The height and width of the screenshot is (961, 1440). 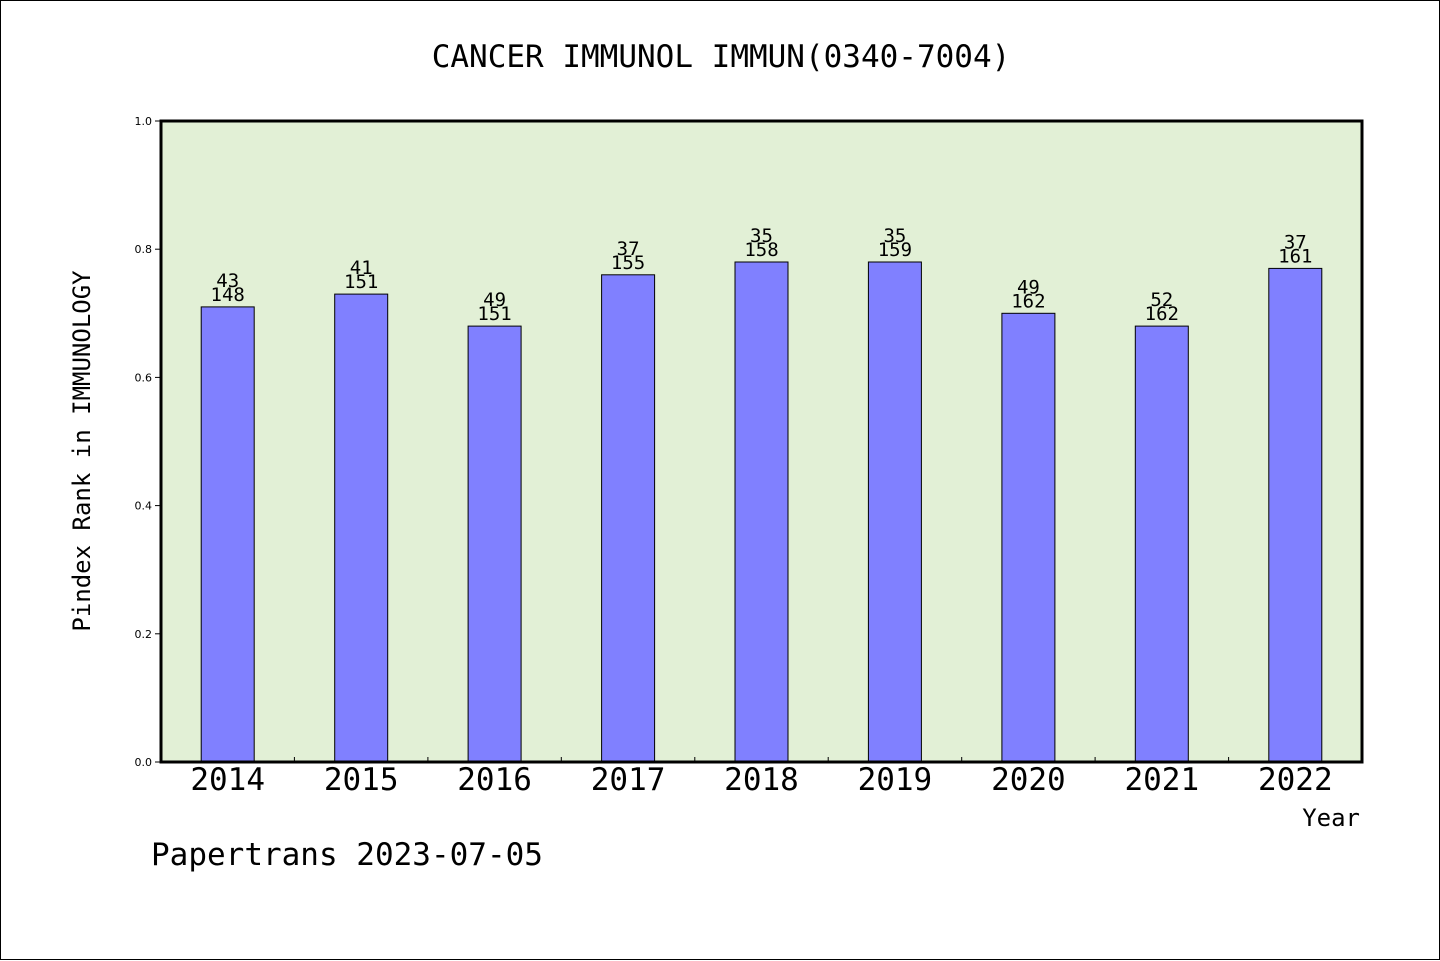 What do you see at coordinates (628, 518) in the screenshot?
I see `bar-2017` at bounding box center [628, 518].